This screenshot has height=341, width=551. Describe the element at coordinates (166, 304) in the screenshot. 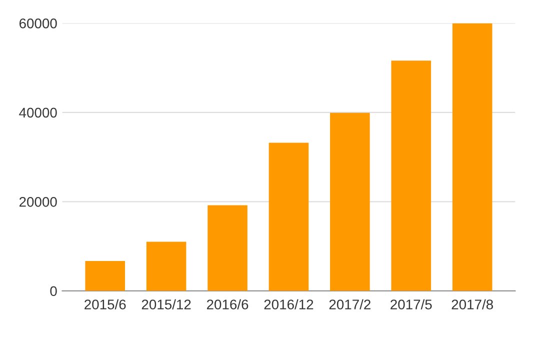

I see `x-tick-label: 2015/12` at that location.